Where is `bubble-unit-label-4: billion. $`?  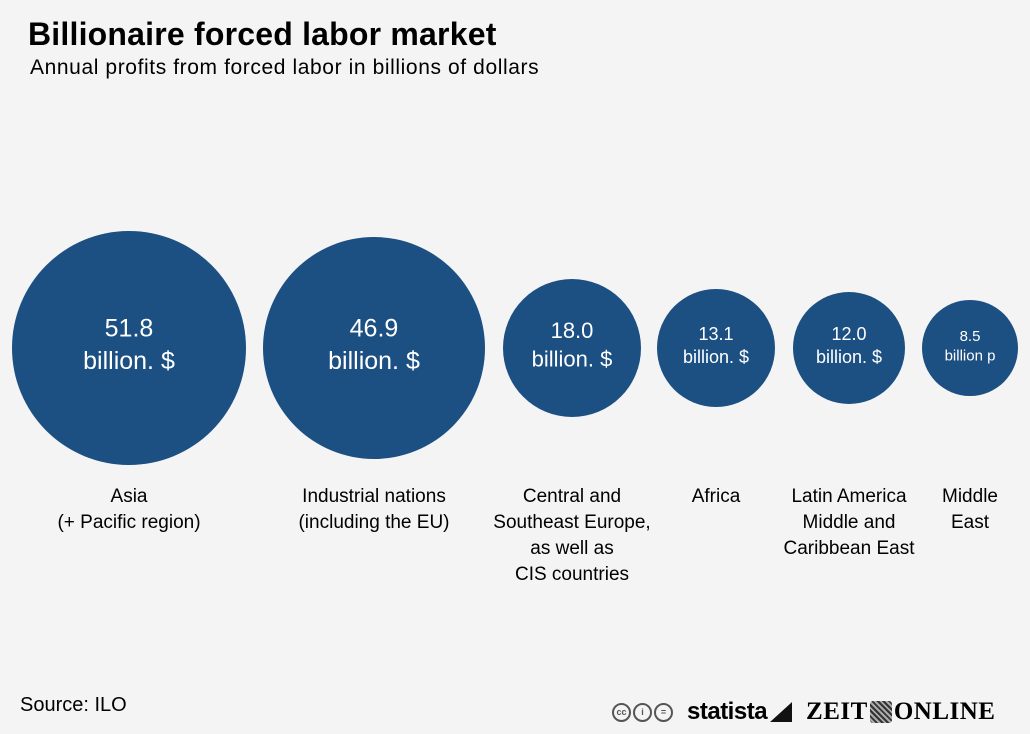 bubble-unit-label-4: billion. $ is located at coordinates (849, 357).